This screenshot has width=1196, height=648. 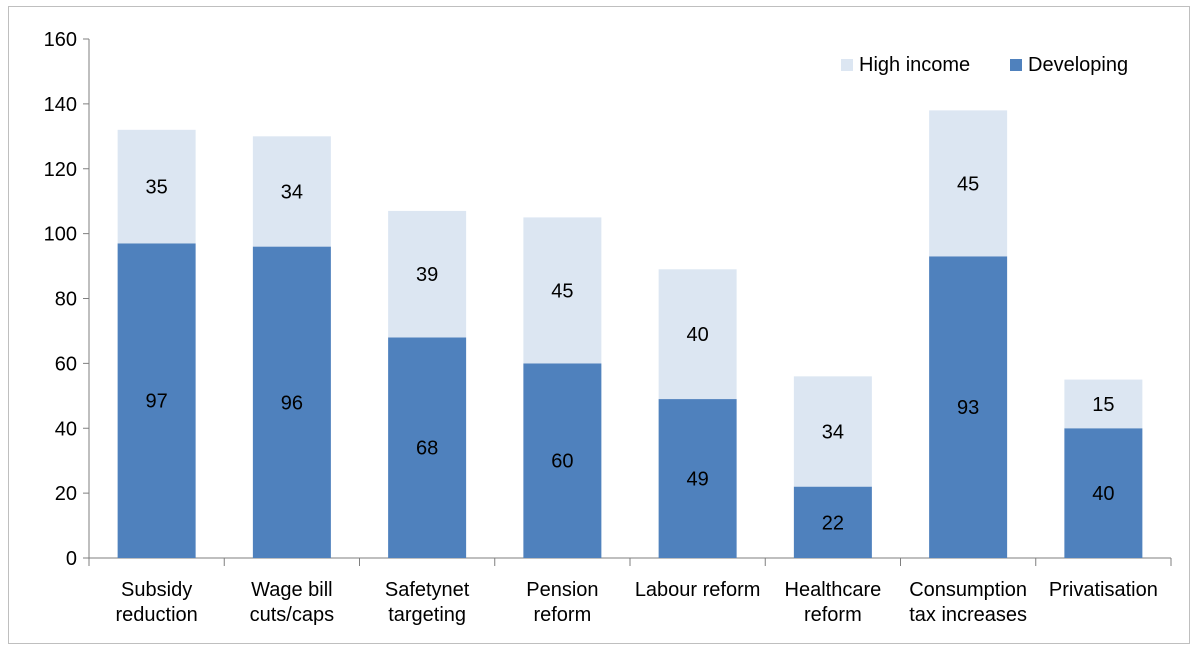 What do you see at coordinates (562, 602) in the screenshot?
I see `x-category-label: Pension reform` at bounding box center [562, 602].